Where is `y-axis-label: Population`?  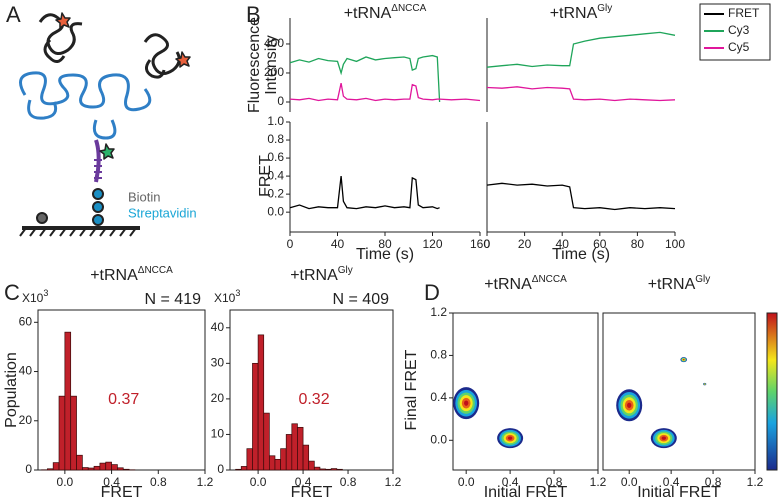
y-axis-label: Population is located at coordinates (11, 390).